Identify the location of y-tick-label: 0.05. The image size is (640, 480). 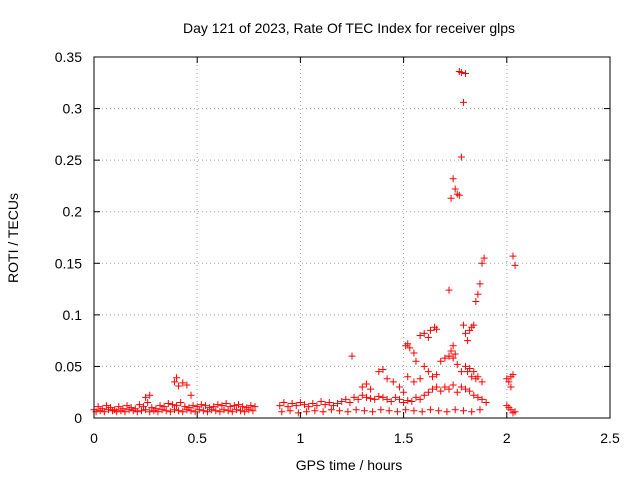
(68, 366).